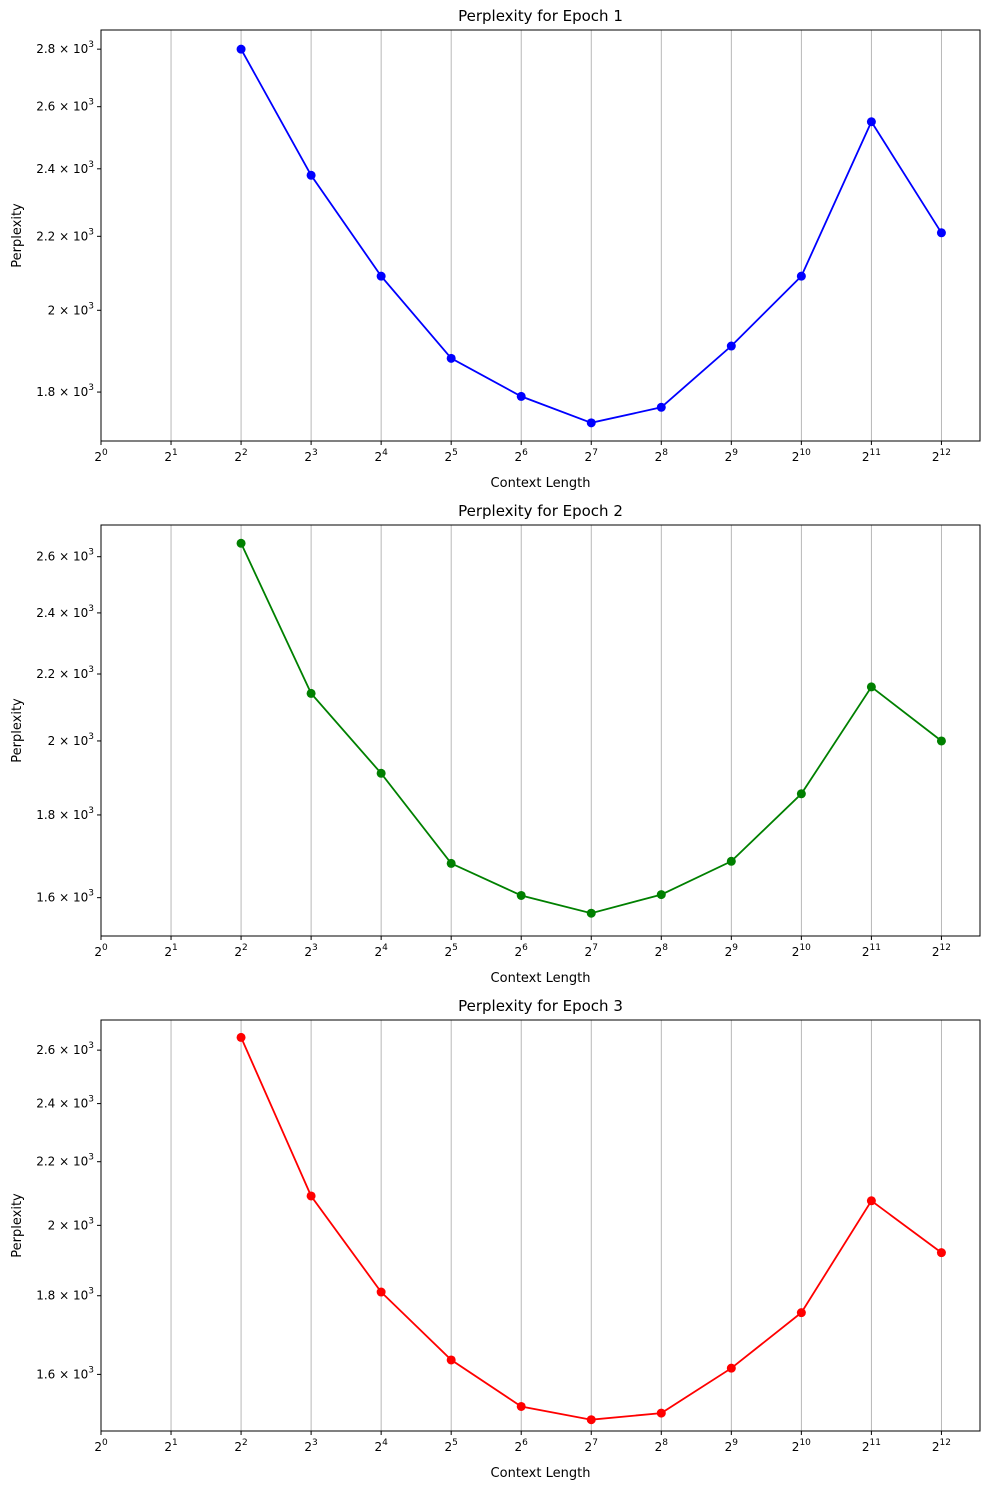 The width and height of the screenshot is (990, 1489). I want to click on y-tick-label: 2.2 × 103, so click(65, 673).